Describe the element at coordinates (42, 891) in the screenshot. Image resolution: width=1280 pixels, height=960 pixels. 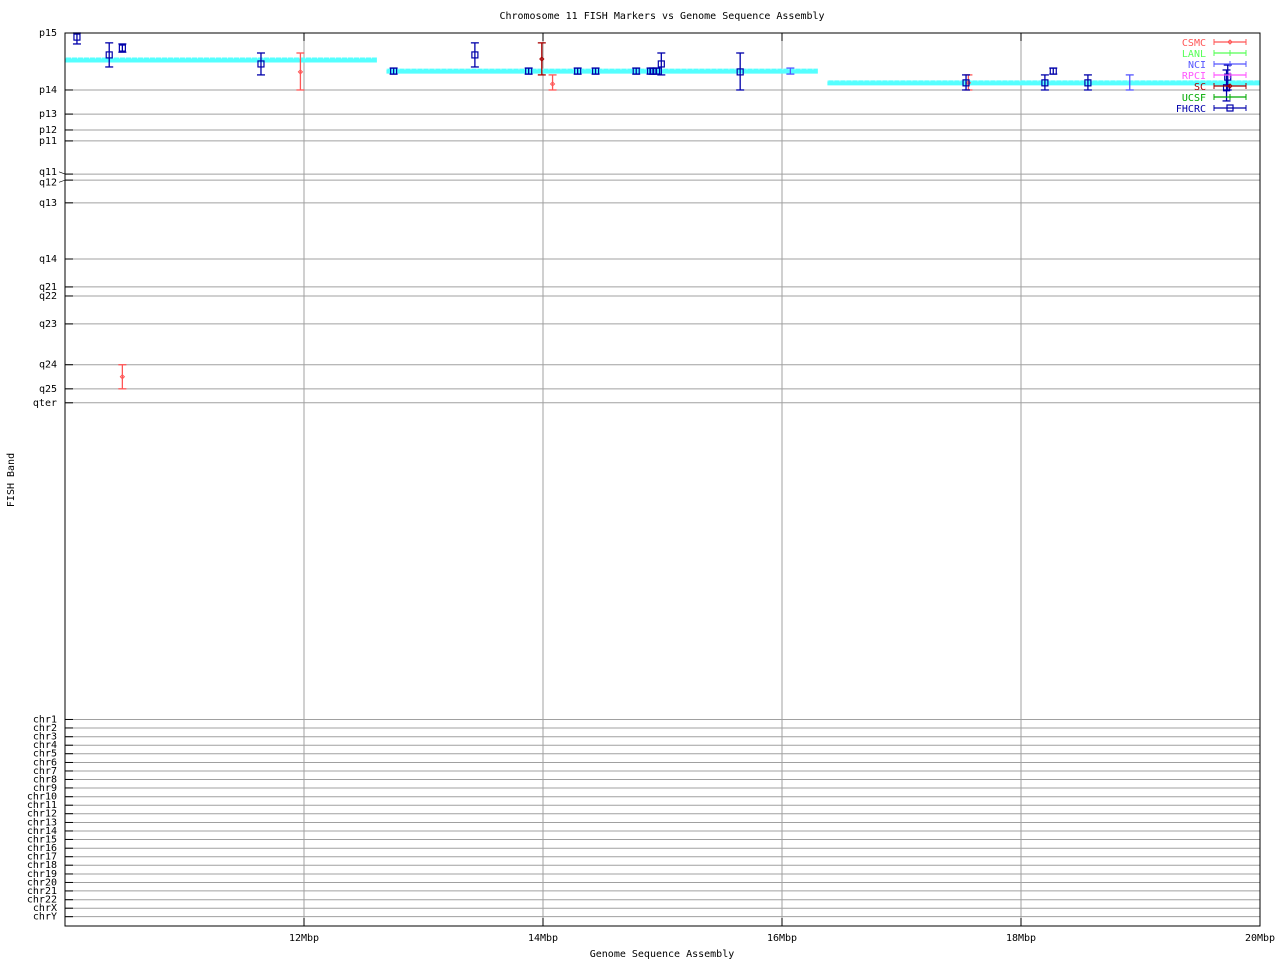
I see `y-tick-label: chr21` at that location.